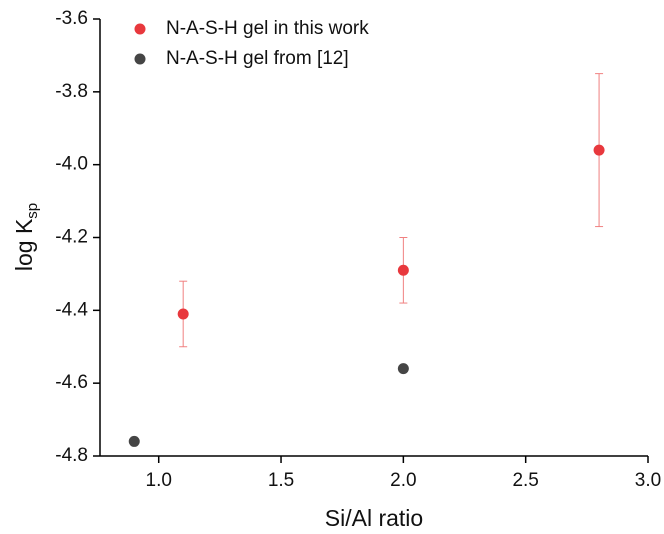 Image resolution: width=664 pixels, height=534 pixels. I want to click on y-axis-label-main: log K, so click(24, 244).